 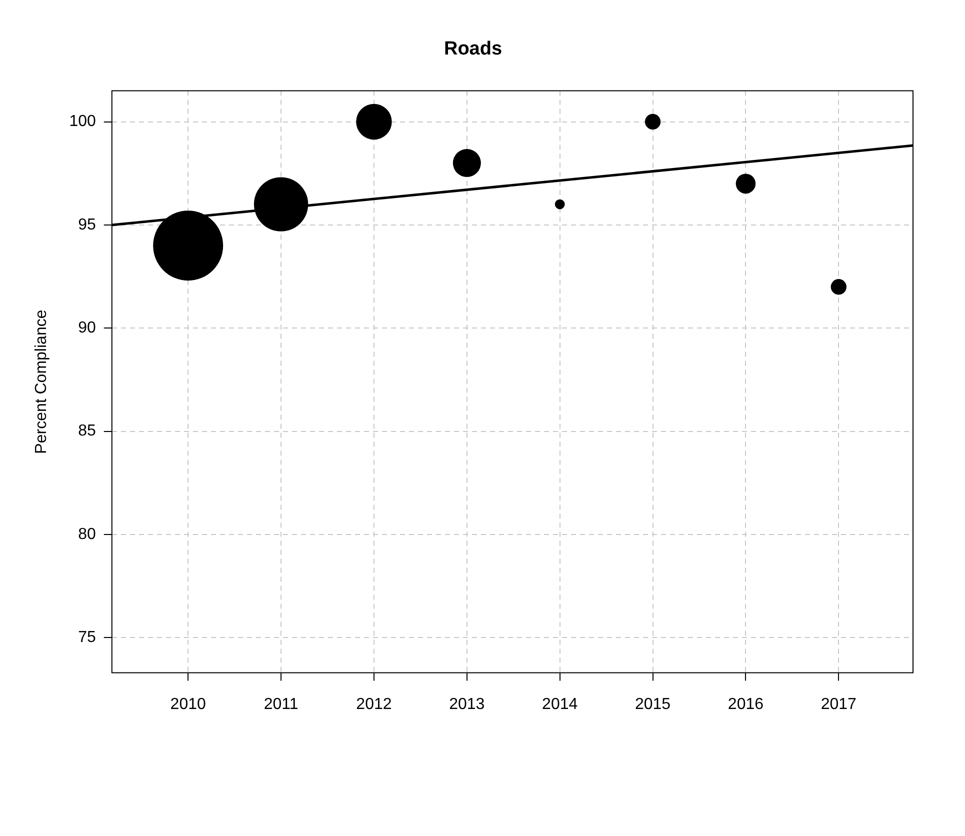 What do you see at coordinates (82, 121) in the screenshot?
I see `y-tick-label: 100` at bounding box center [82, 121].